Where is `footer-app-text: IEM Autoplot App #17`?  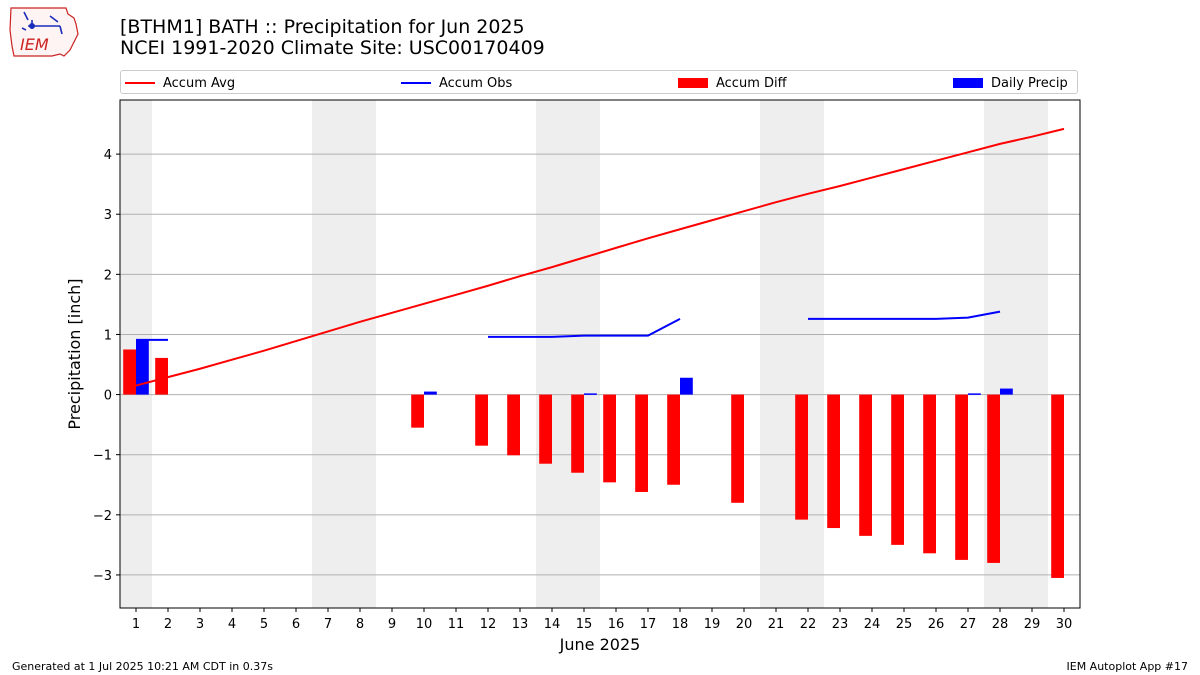
footer-app-text: IEM Autoplot App #17 is located at coordinates (1127, 666).